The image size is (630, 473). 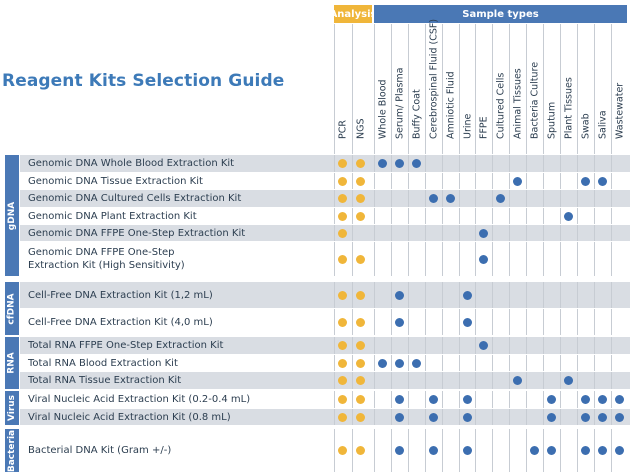 I want to click on group-label-cfdna: cfDNA, so click(x=12, y=308).